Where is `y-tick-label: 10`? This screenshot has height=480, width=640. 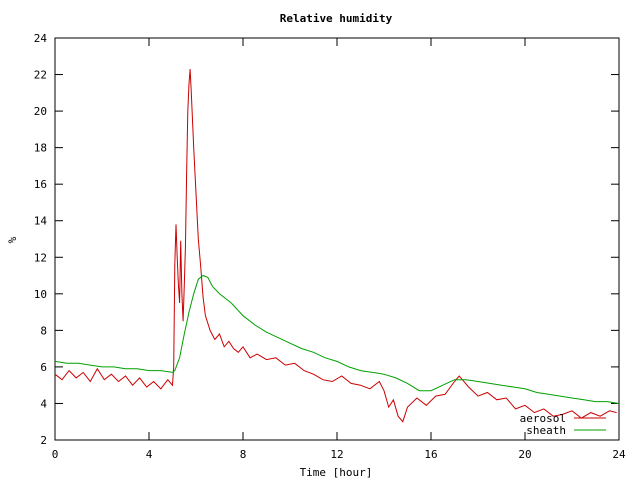
y-tick-label: 10 is located at coordinates (40, 294).